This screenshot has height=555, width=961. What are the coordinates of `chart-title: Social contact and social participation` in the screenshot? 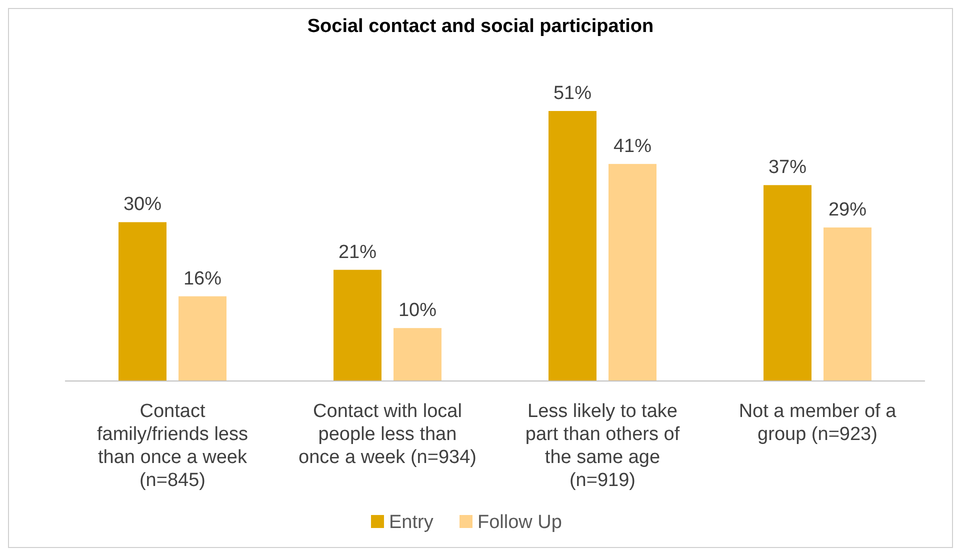 It's located at (480, 26).